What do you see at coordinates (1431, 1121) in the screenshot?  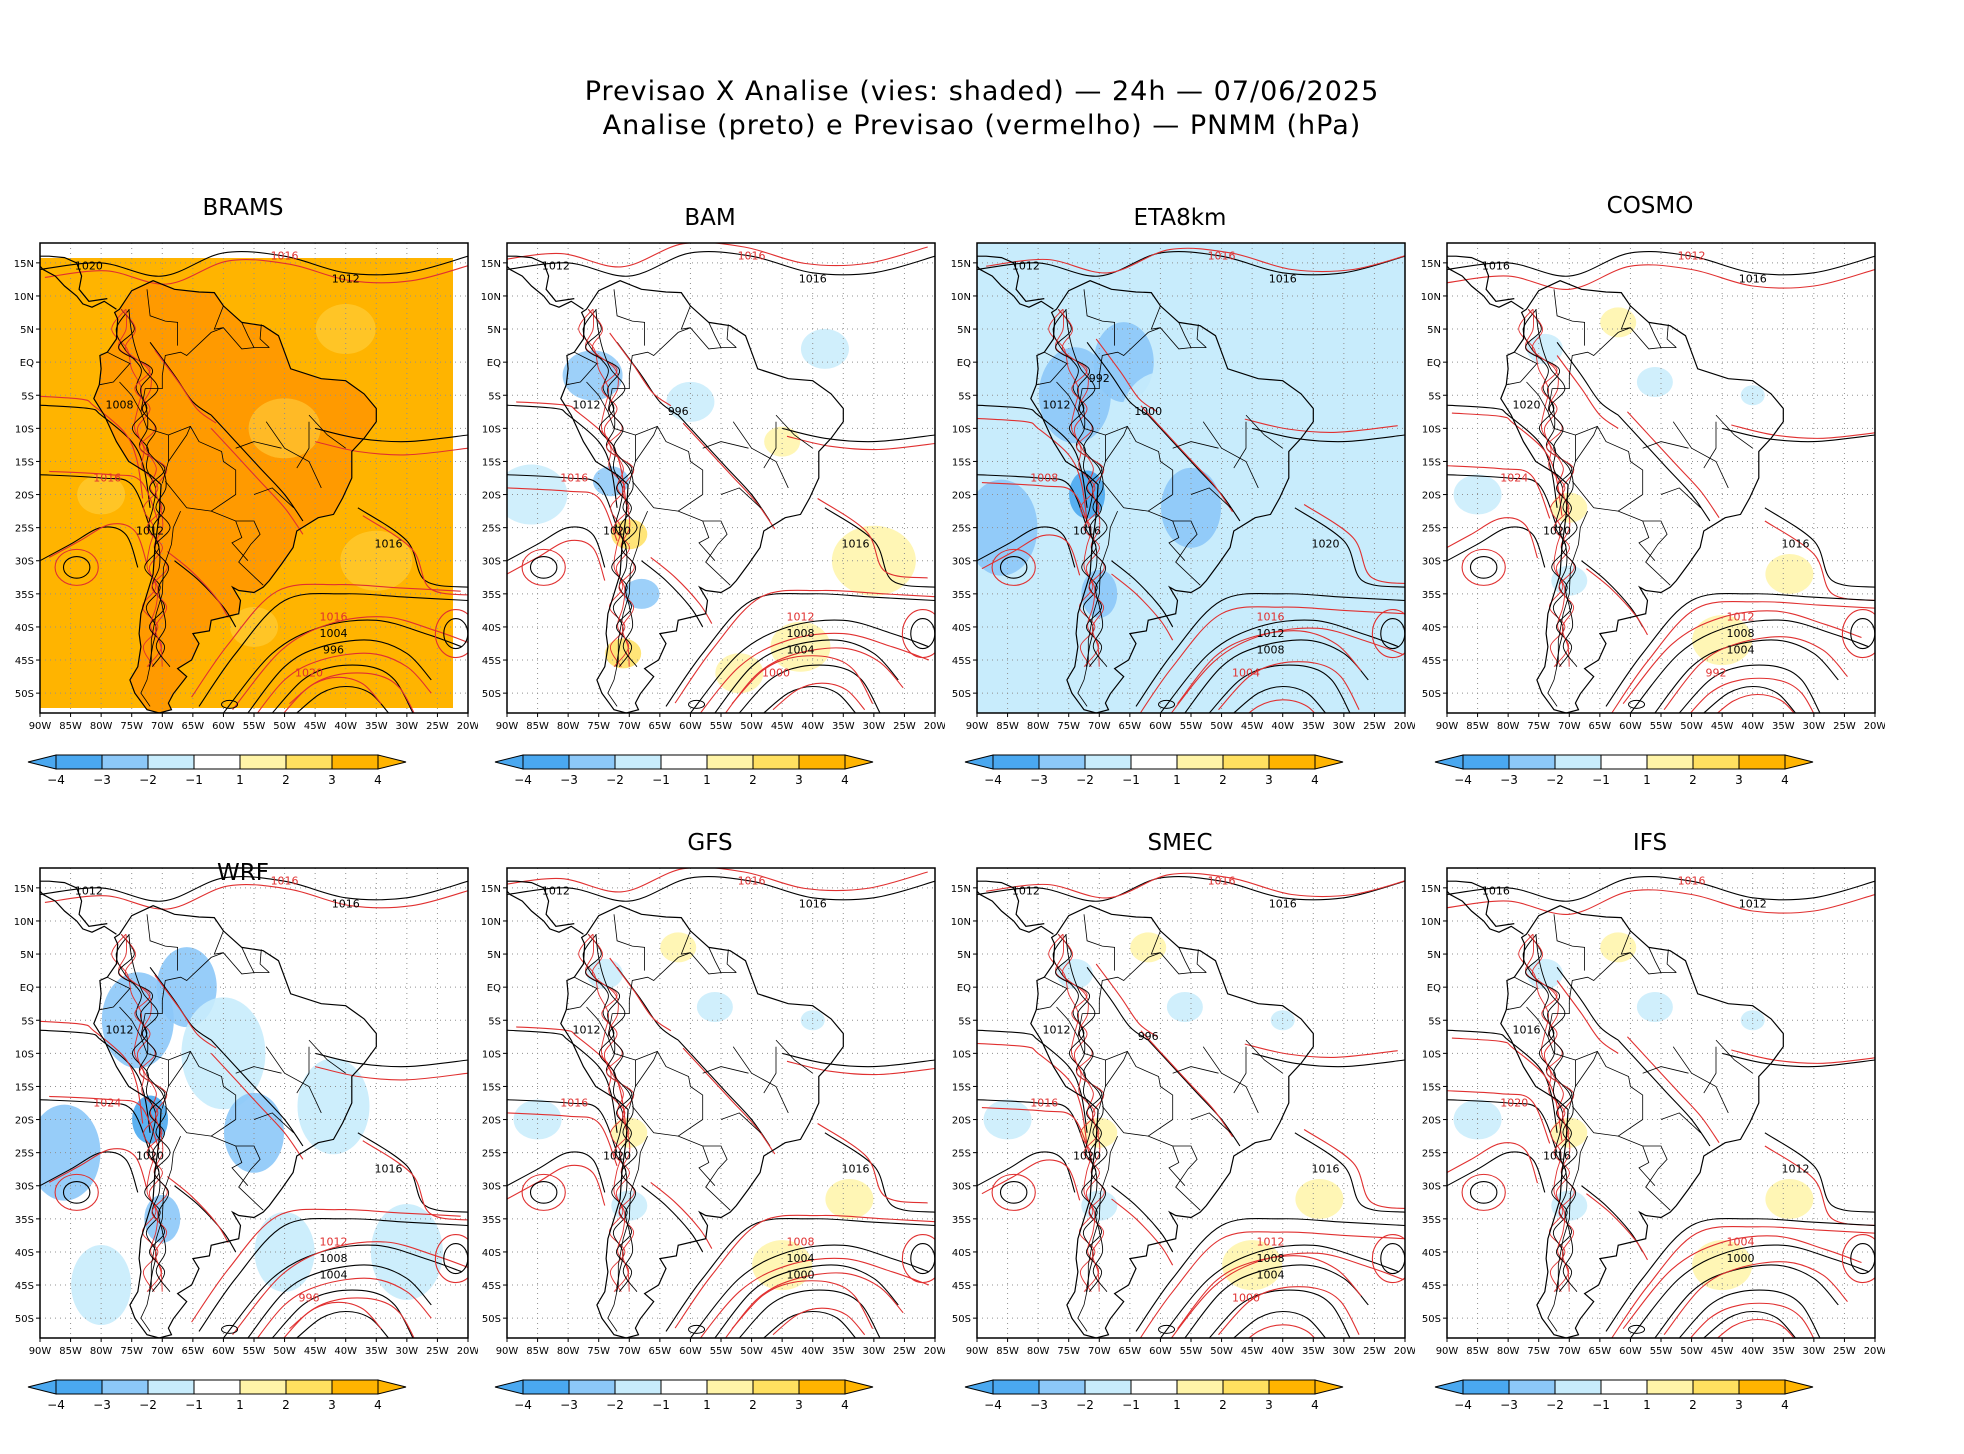 I see `lat-tick-label: 20S` at bounding box center [1431, 1121].